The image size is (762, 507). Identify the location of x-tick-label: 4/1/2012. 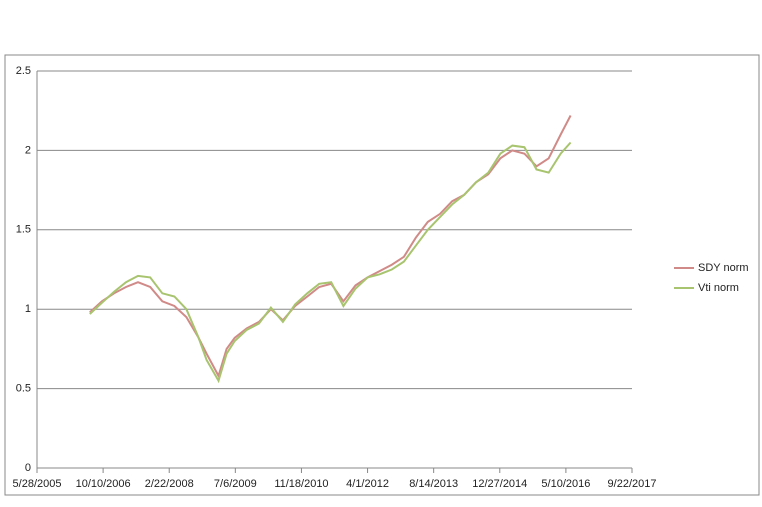
(367, 484).